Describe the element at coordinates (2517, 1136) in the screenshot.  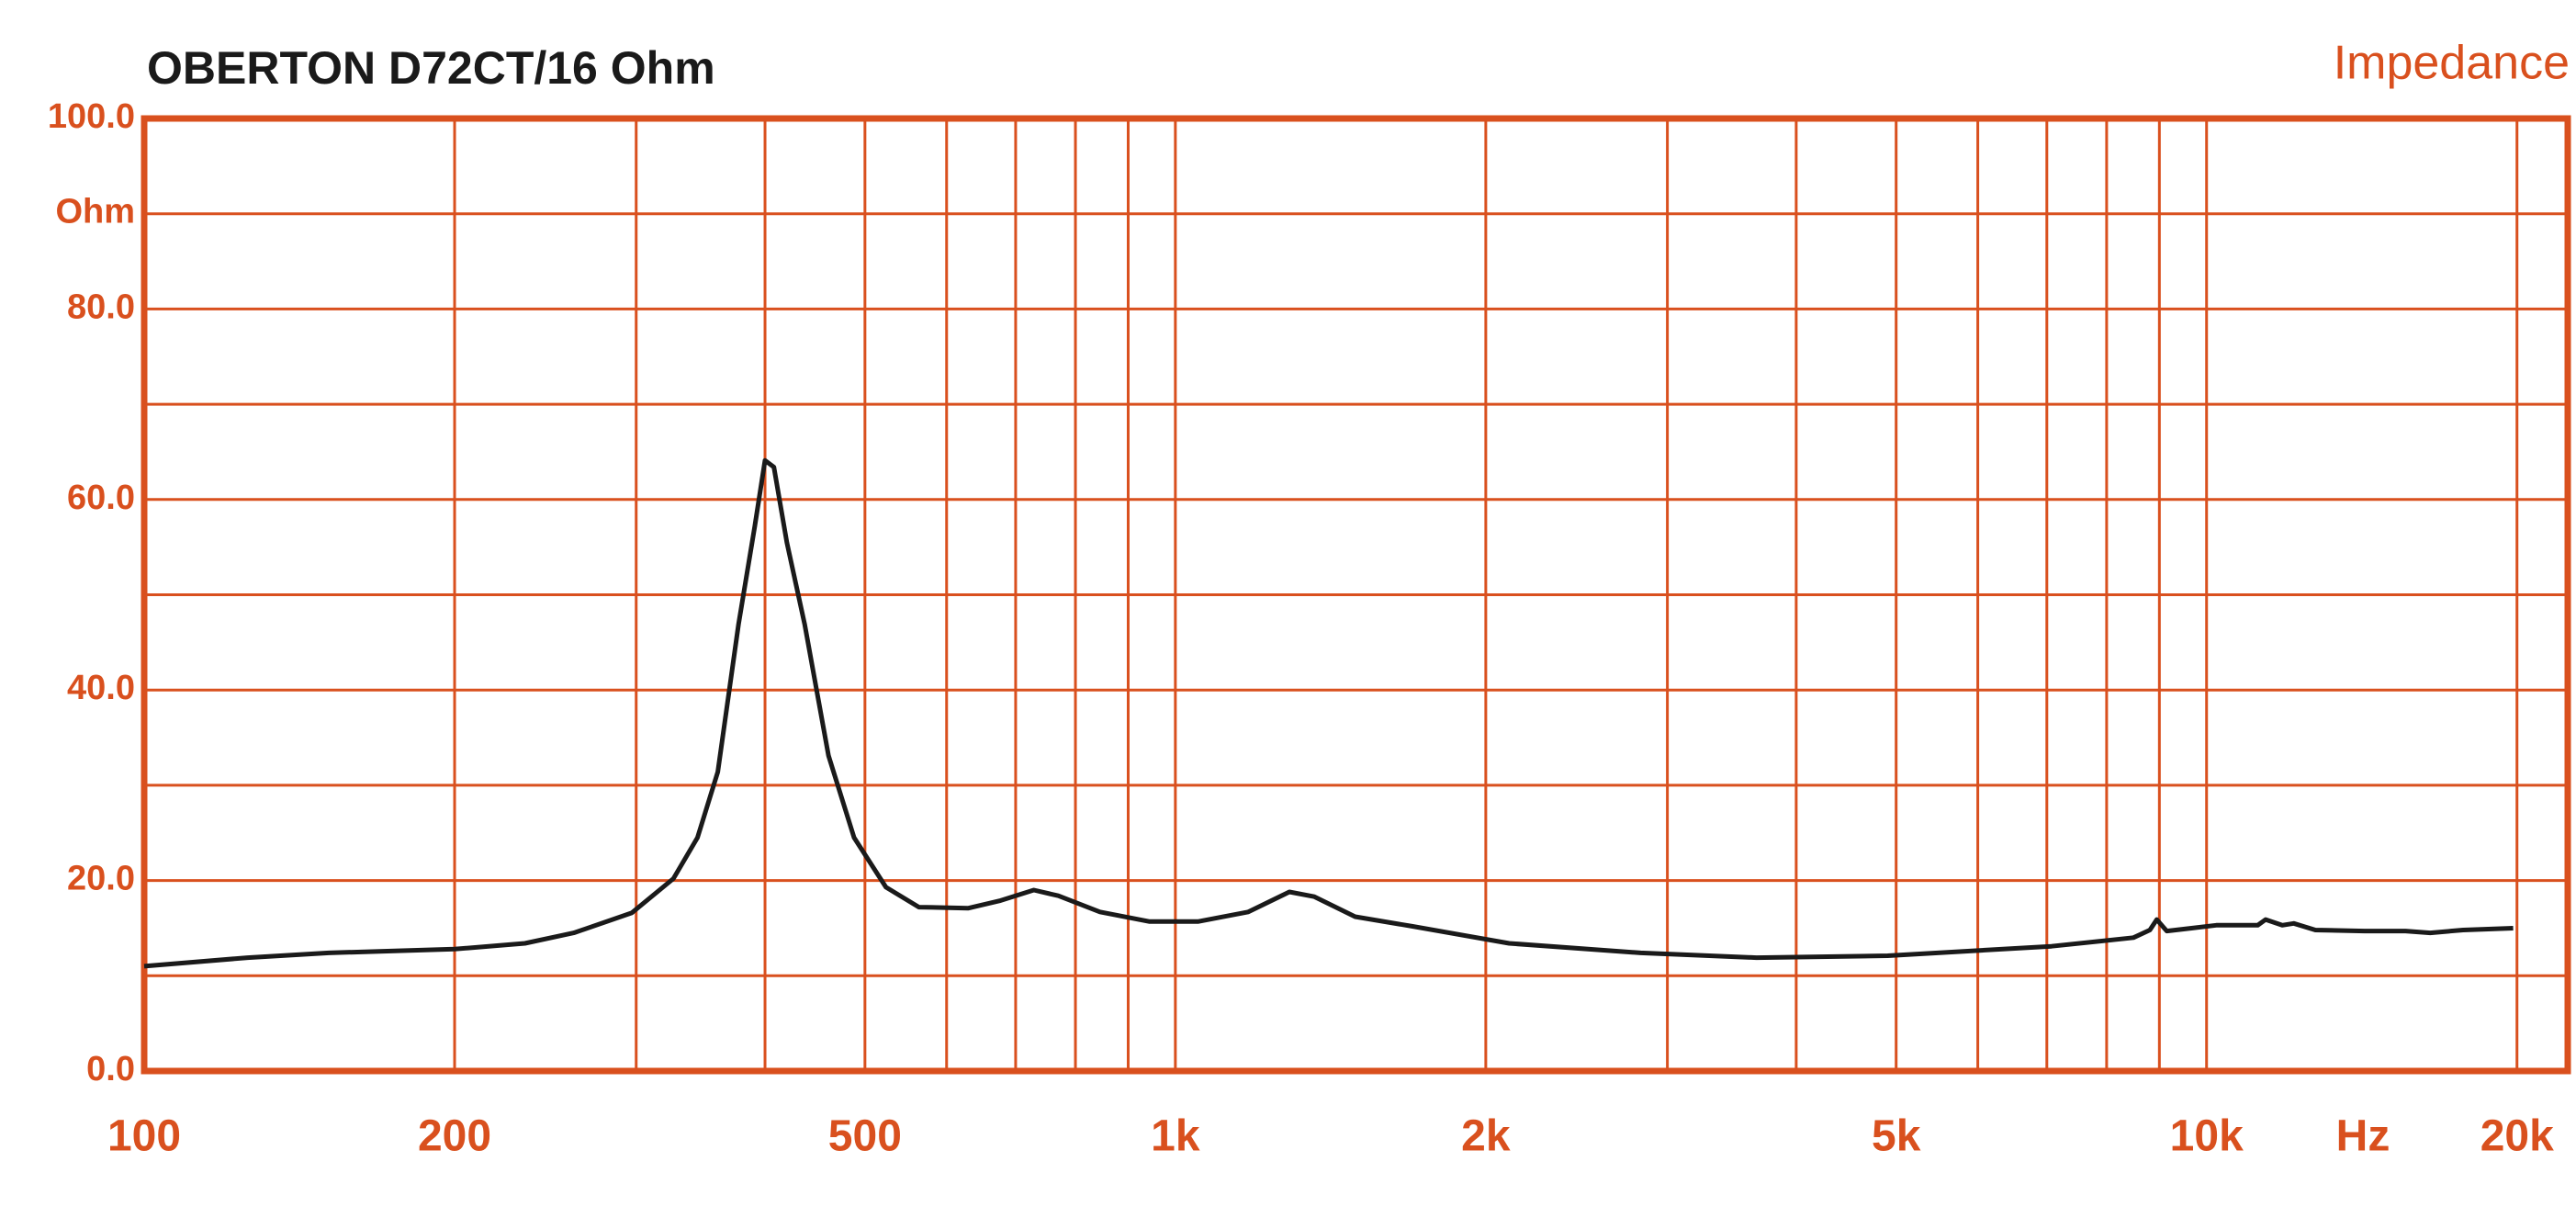
I see `x-tick-label: 20k` at that location.